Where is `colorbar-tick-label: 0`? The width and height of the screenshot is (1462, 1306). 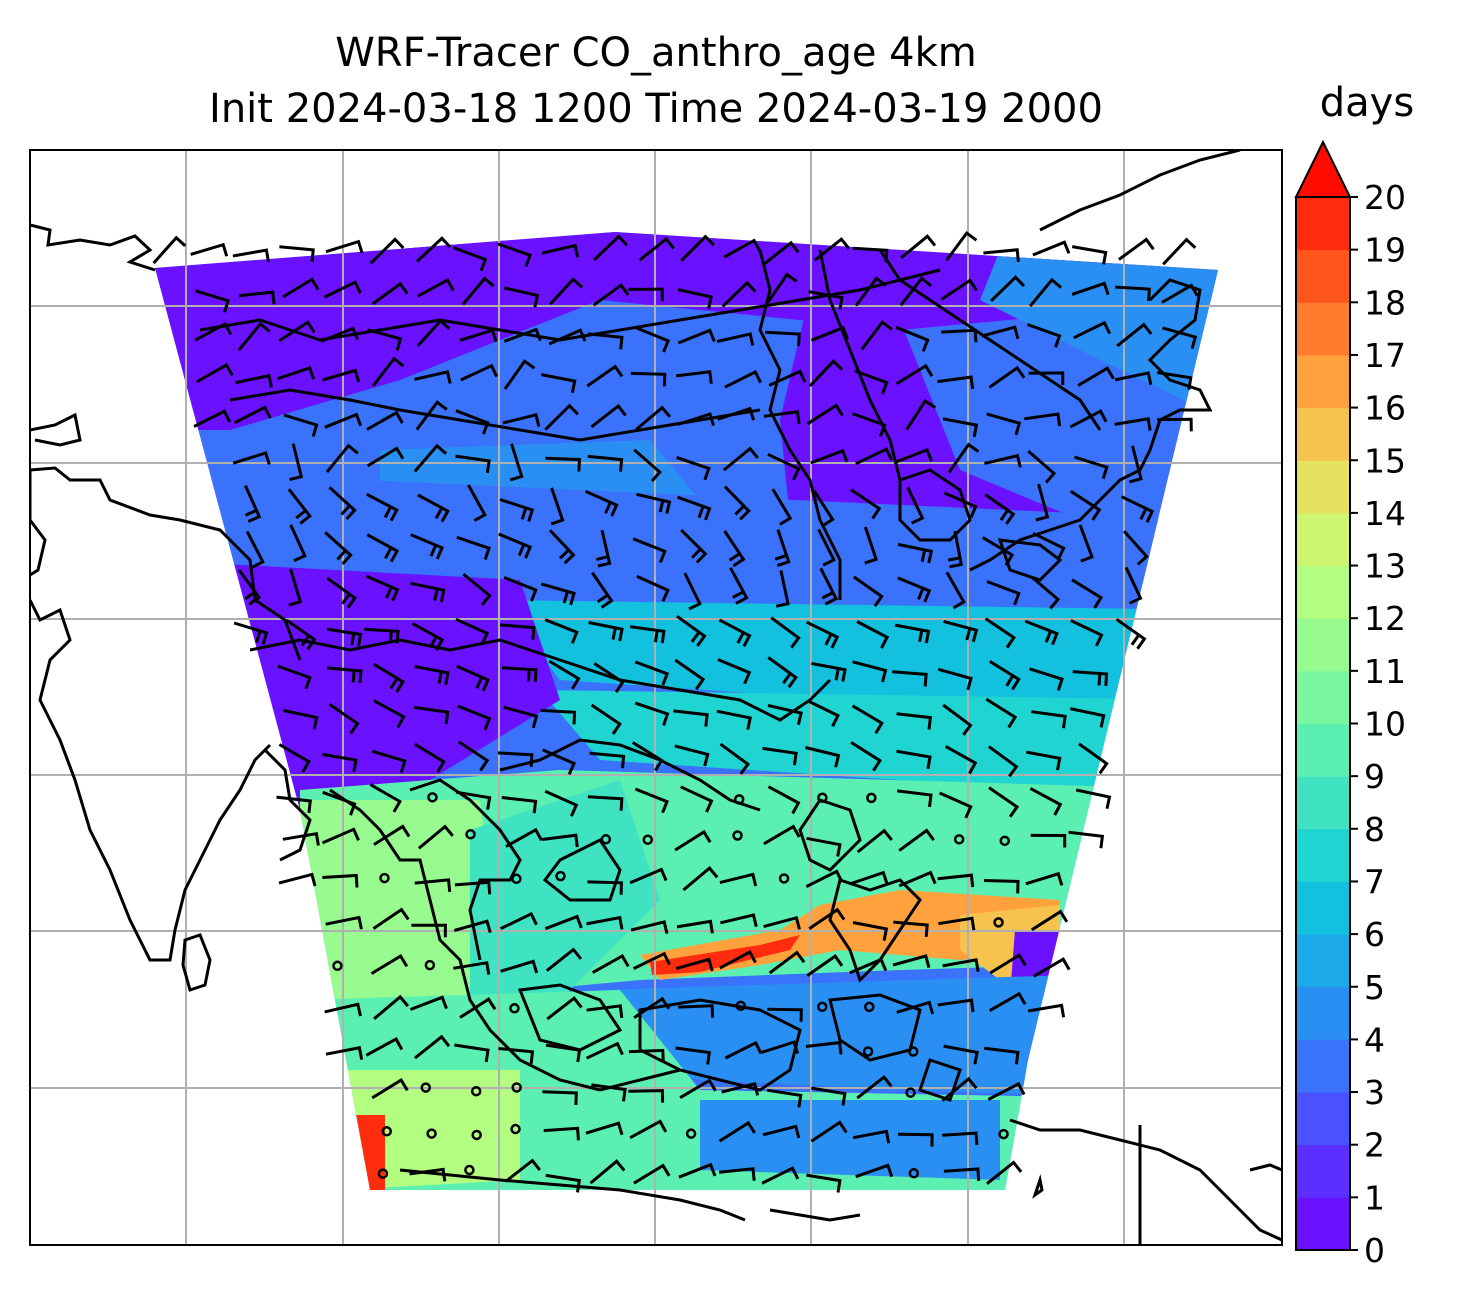
colorbar-tick-label: 0 is located at coordinates (1374, 1250).